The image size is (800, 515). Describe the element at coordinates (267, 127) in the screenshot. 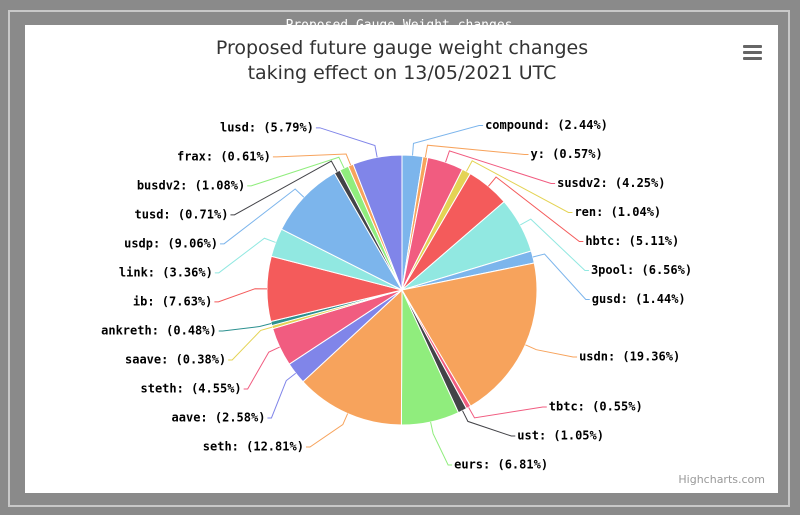

I see `data-label: lusd: (5.79%)` at that location.